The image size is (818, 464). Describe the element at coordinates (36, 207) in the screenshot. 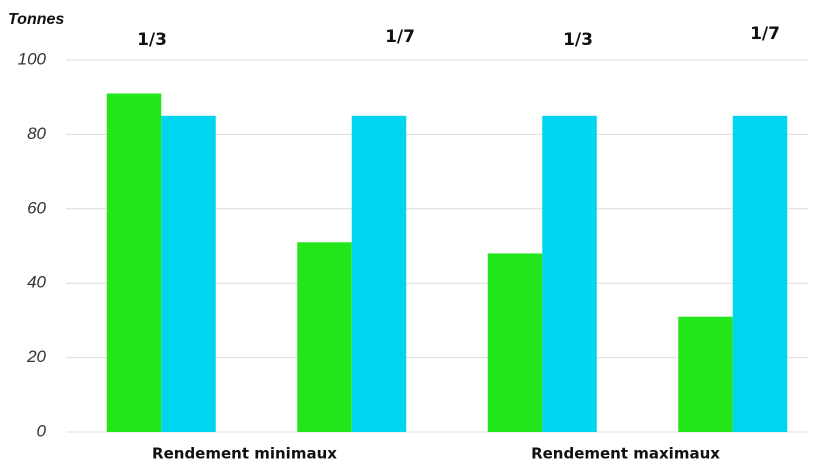

I see `y-tick-label: 60` at that location.